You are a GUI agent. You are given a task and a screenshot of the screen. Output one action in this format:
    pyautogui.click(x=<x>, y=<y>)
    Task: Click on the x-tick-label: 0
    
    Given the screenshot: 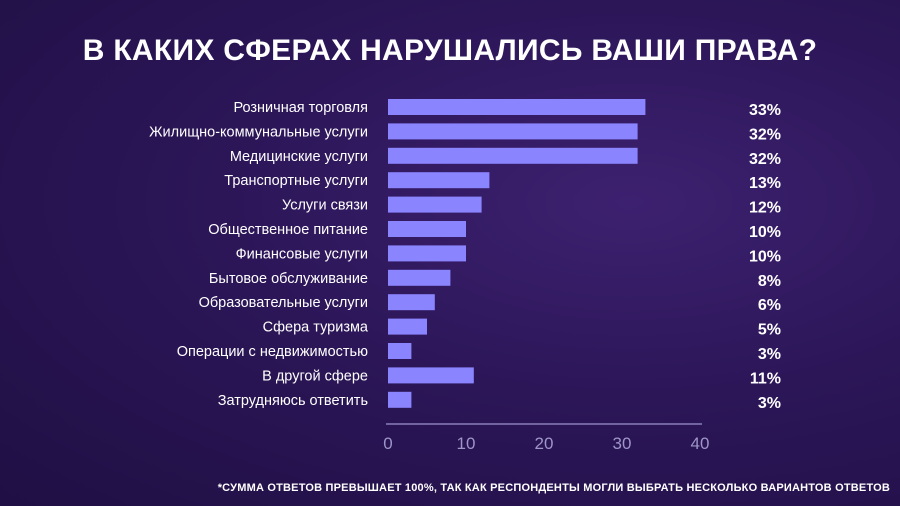 What is the action you would take?
    pyautogui.click(x=387, y=443)
    